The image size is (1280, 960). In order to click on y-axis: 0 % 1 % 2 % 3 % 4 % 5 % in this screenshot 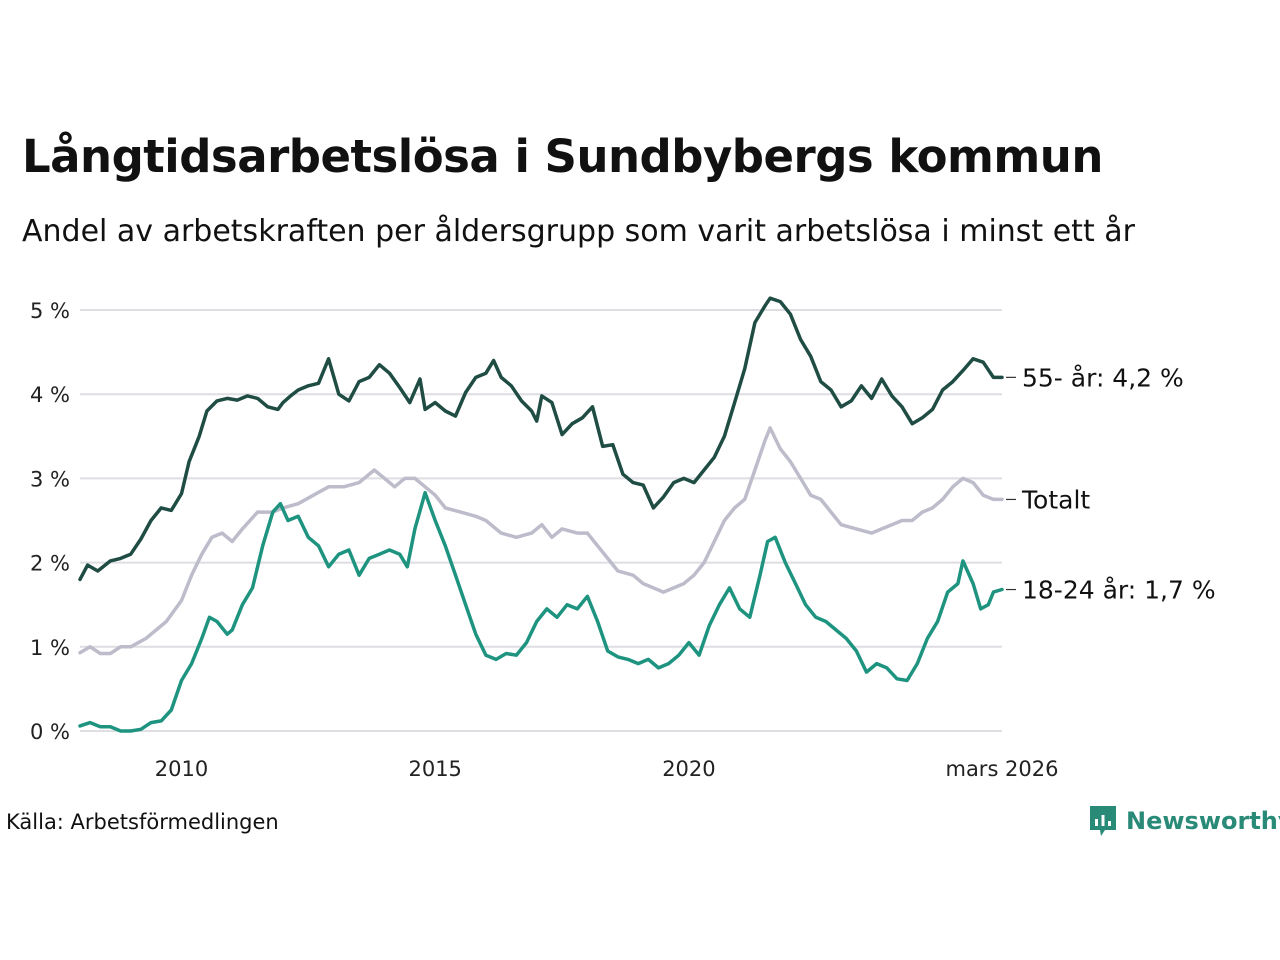, I will do `click(50, 521)`.